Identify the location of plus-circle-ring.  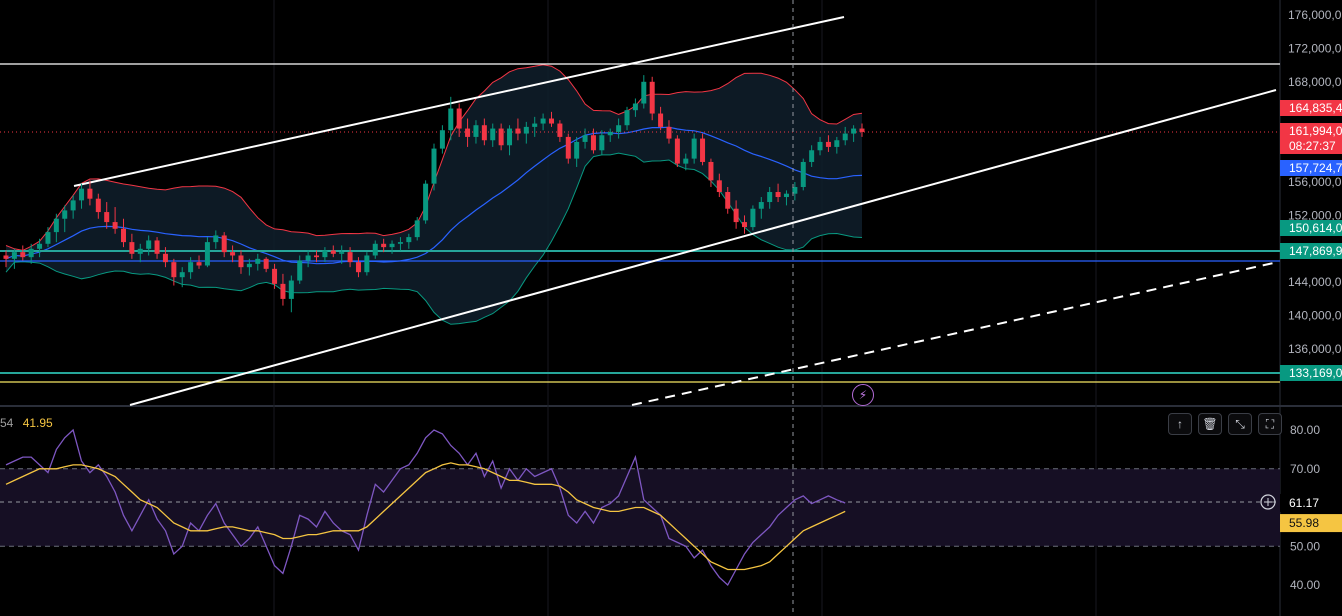
(1268, 502).